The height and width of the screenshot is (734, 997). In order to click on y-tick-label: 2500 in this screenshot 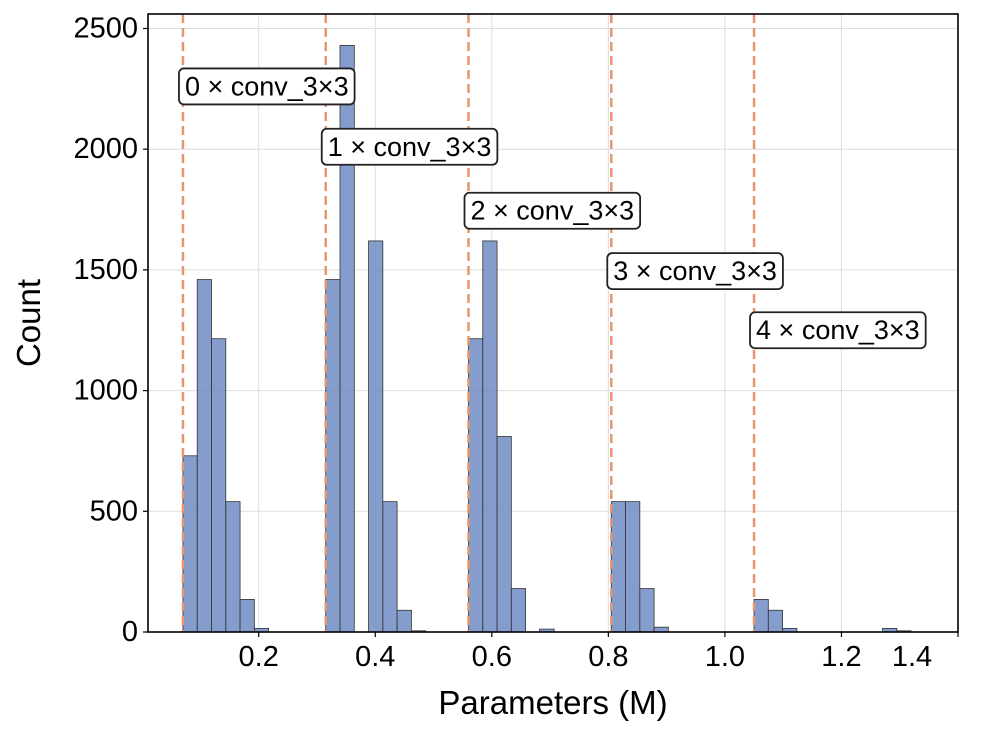, I will do `click(105, 28)`.